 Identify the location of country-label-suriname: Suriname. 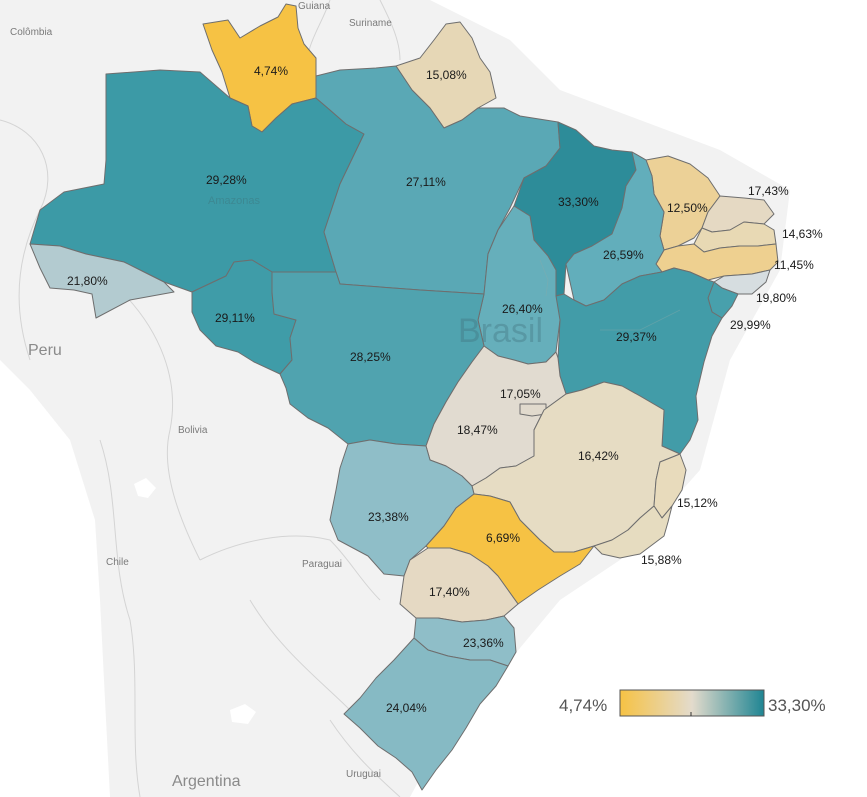
(370, 23).